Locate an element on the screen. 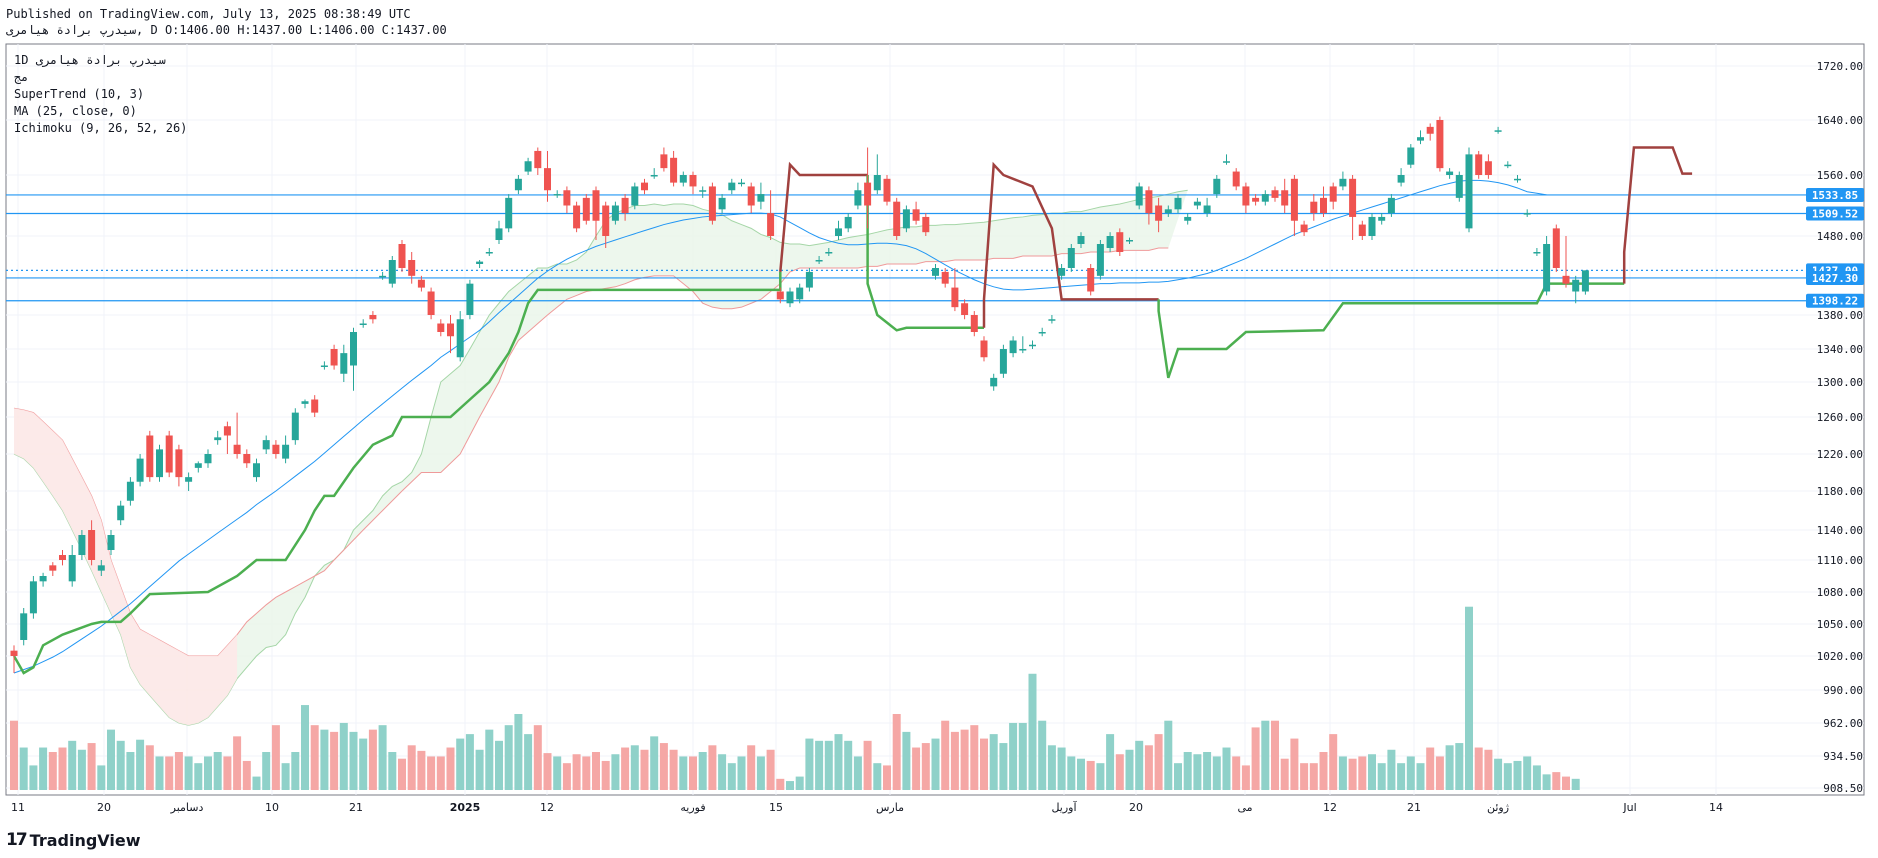 The height and width of the screenshot is (858, 1878). legend-symbol: 1D سيدرپ برادة هيامرى is located at coordinates (90, 60).